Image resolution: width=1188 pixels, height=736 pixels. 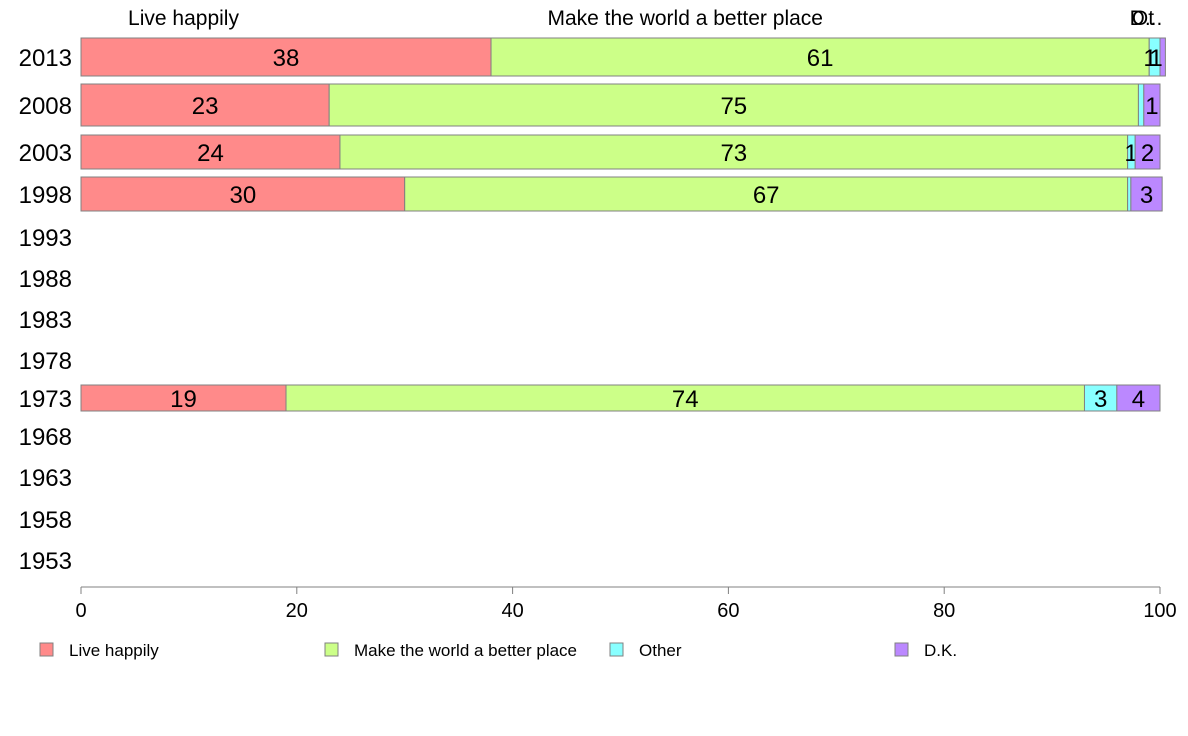 I want to click on data-label-2008-0: 23, so click(x=205, y=106).